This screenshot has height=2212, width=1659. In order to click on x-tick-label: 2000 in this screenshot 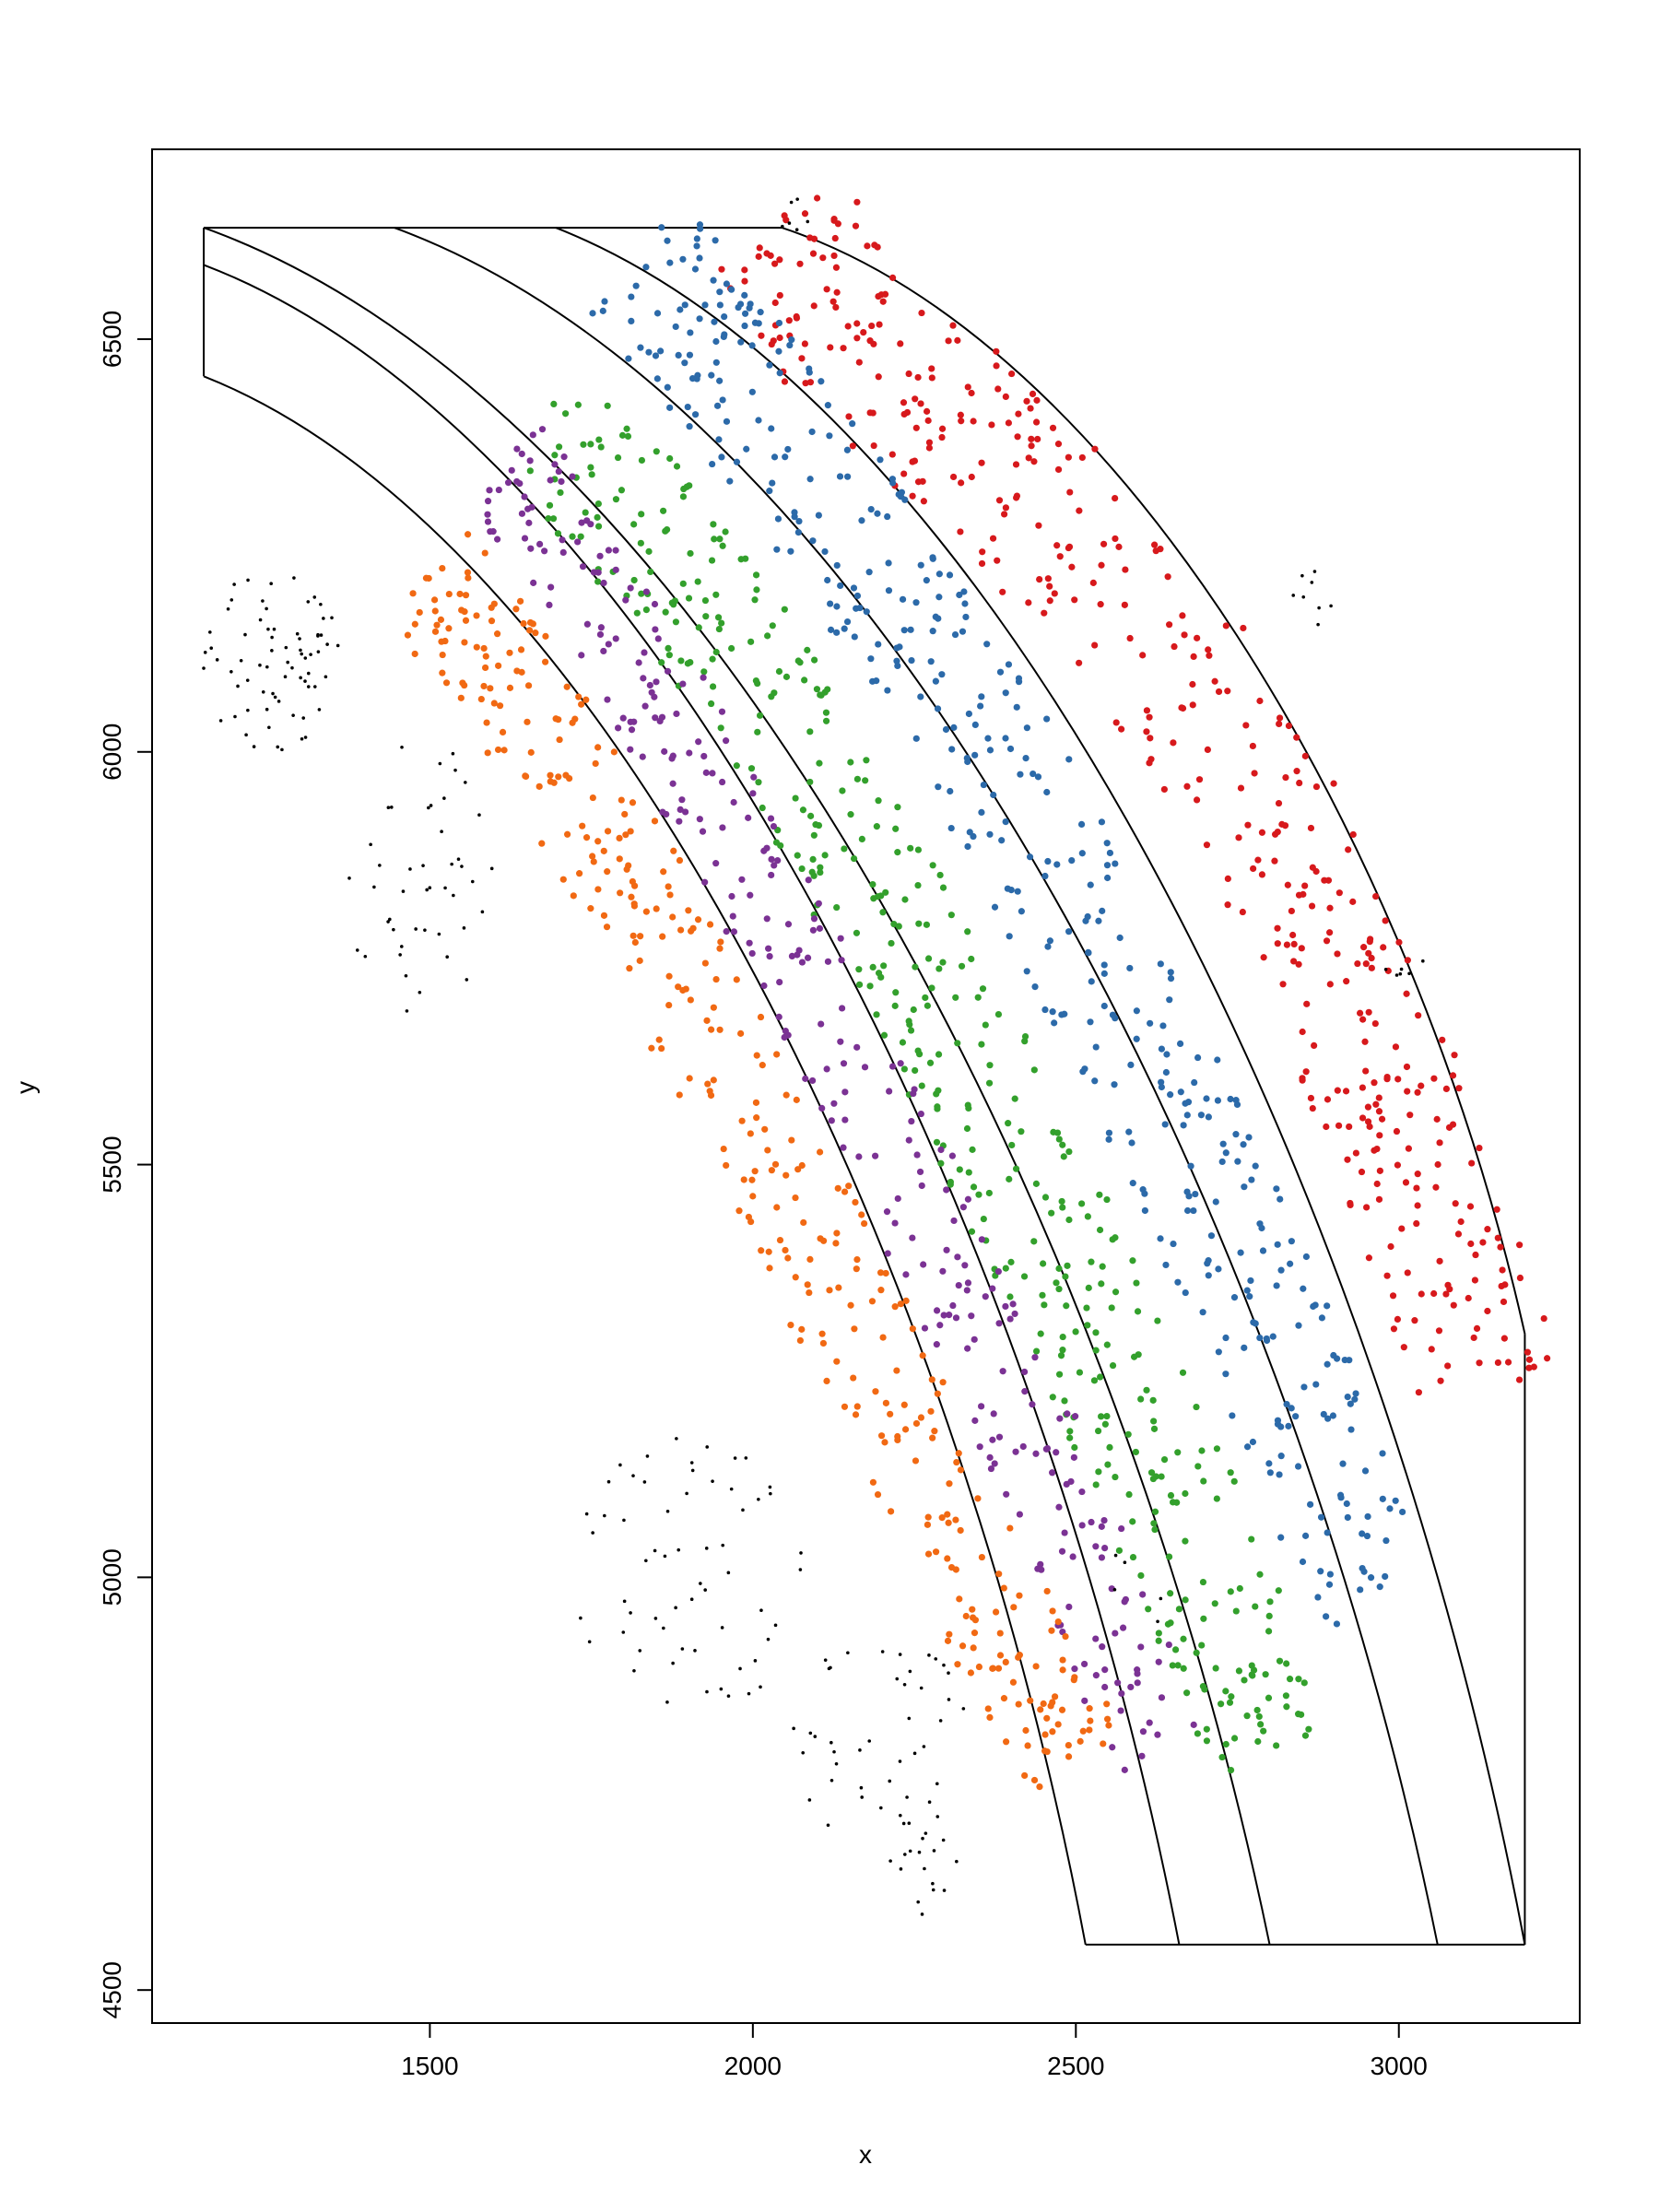, I will do `click(753, 2066)`.